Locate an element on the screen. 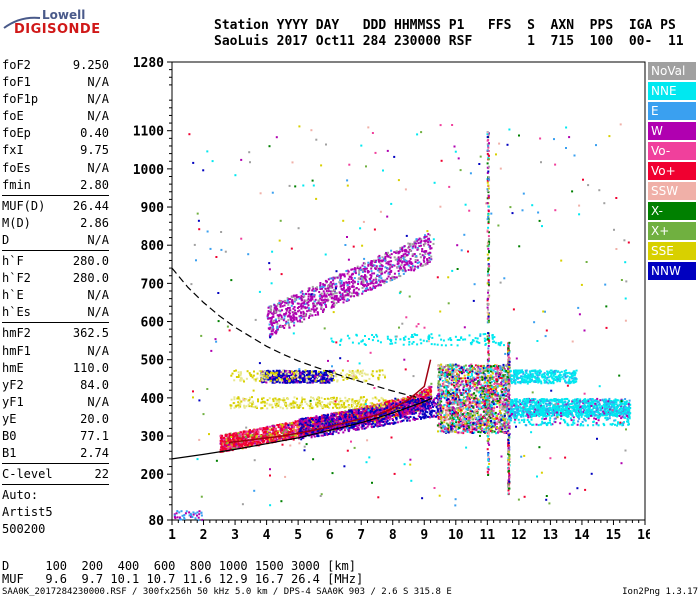 This screenshot has width=700, height=600. param-row: fxI 9.75 is located at coordinates (55, 150).